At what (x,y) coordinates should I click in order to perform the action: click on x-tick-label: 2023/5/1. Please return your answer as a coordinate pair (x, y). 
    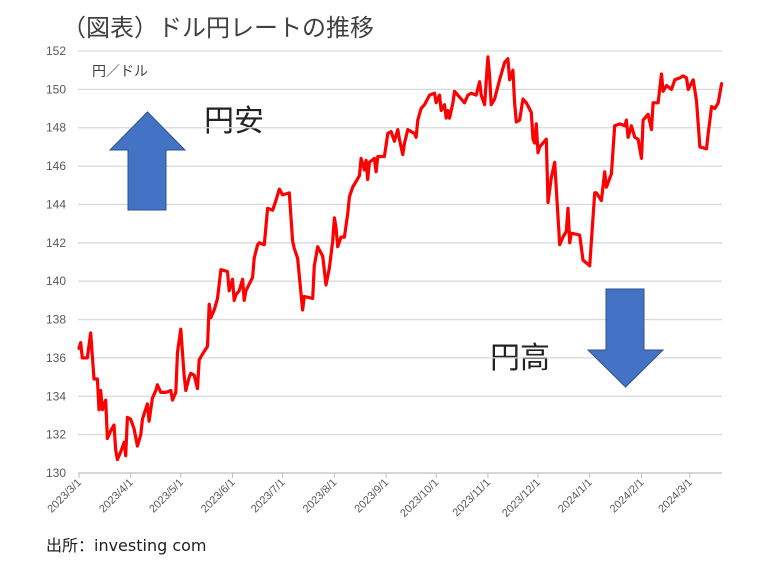
    Looking at the image, I should click on (166, 496).